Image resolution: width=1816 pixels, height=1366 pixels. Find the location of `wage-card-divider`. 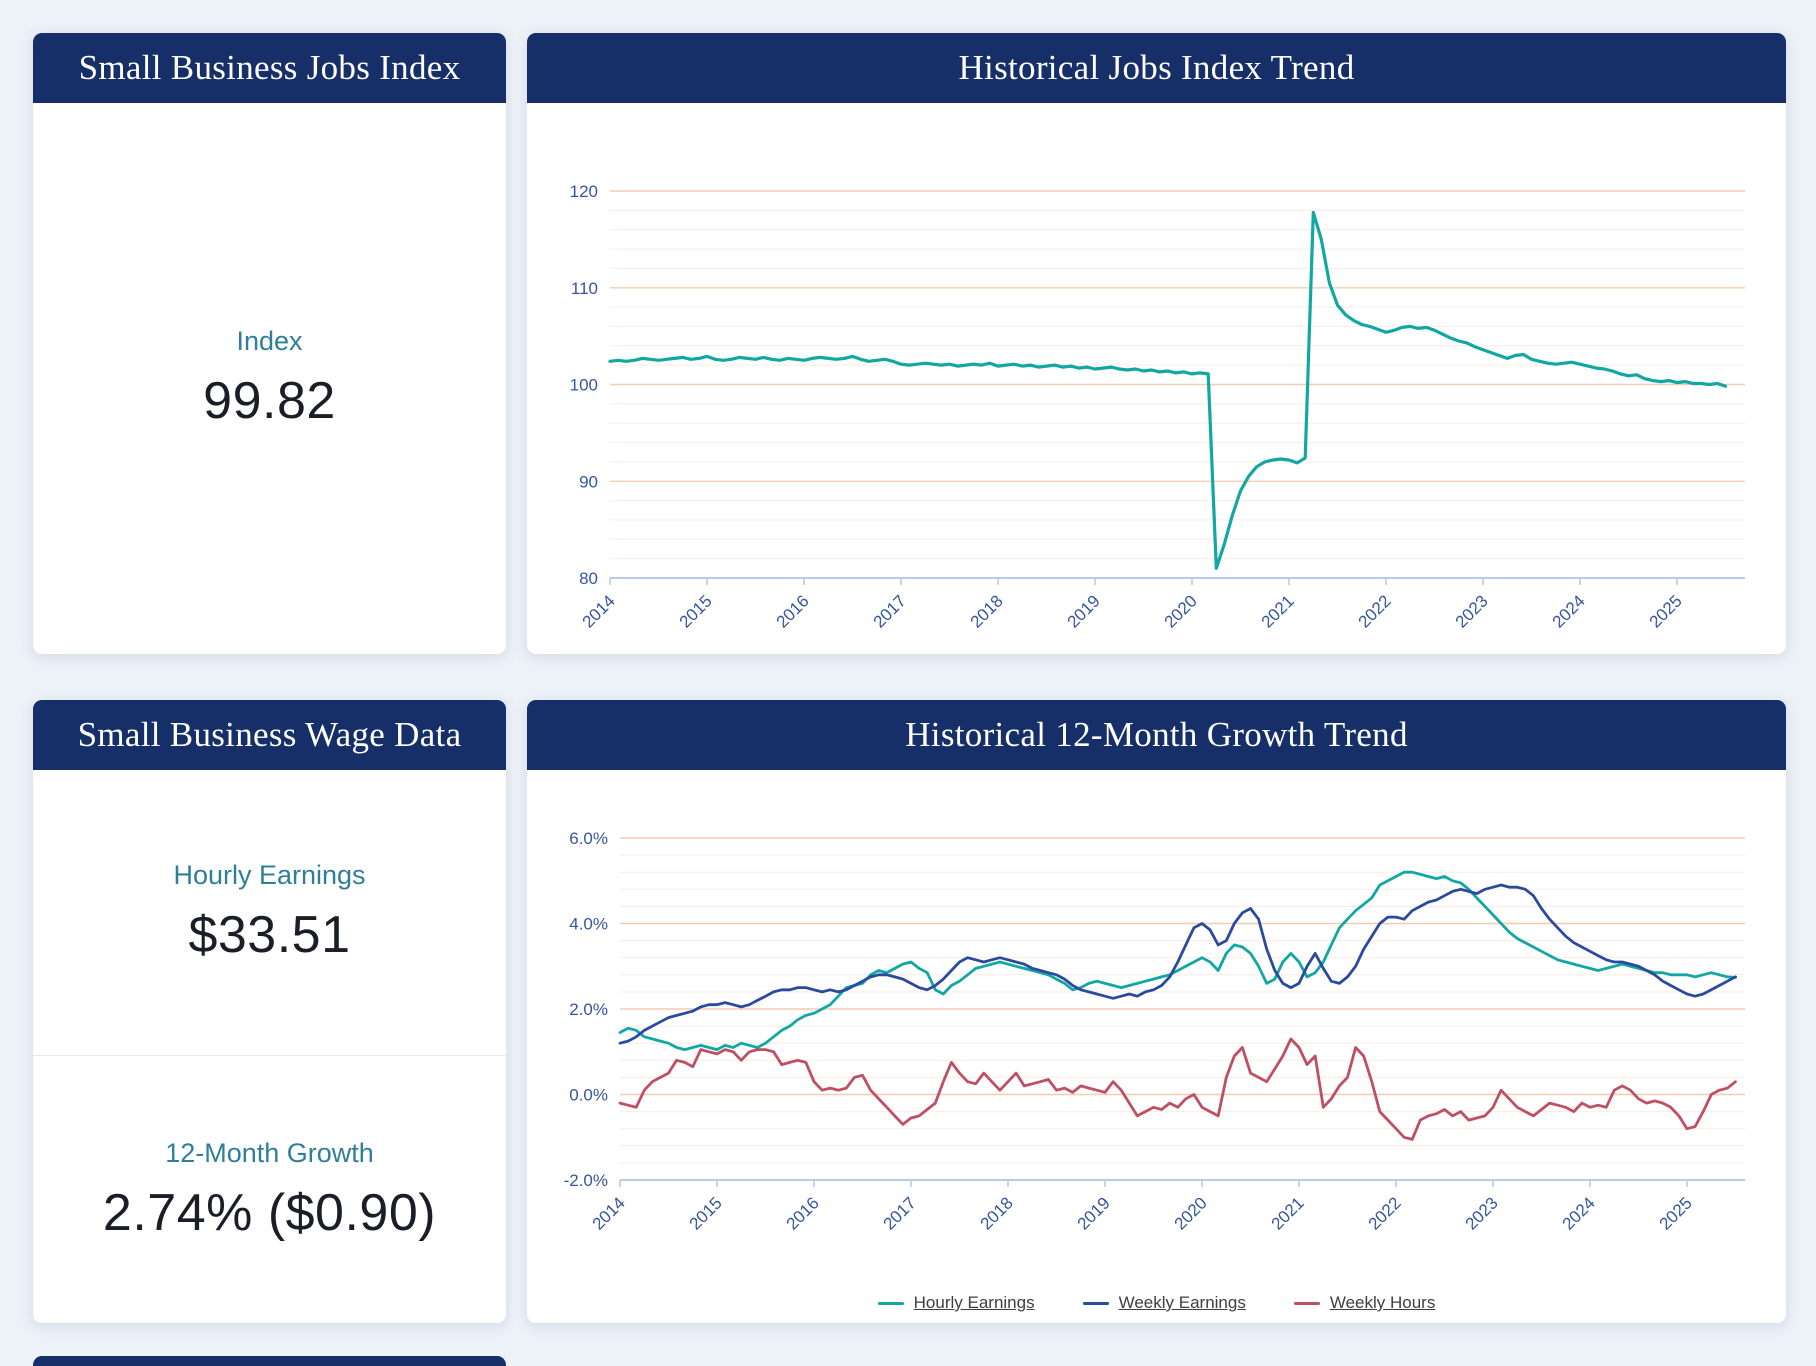

wage-card-divider is located at coordinates (269, 1055).